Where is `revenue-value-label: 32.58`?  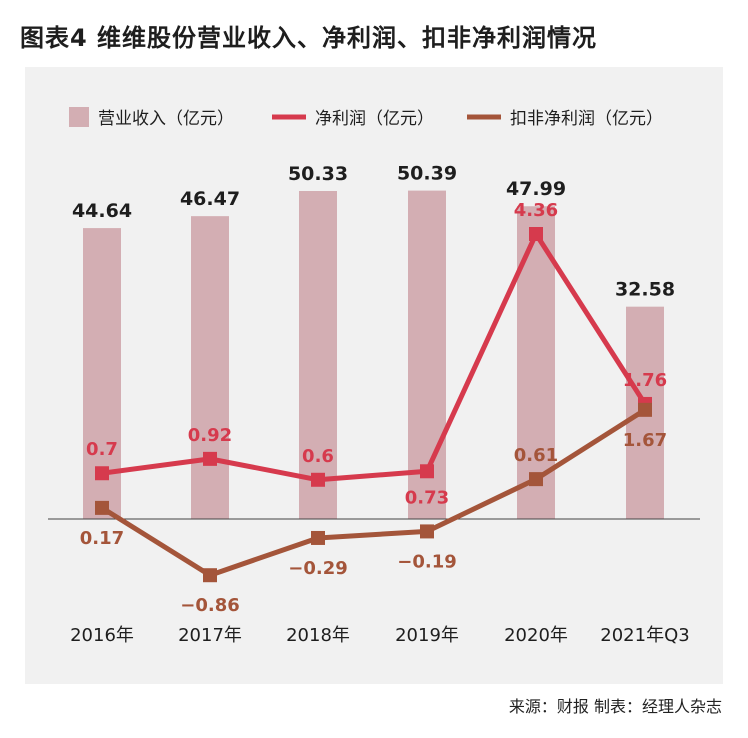 revenue-value-label: 32.58 is located at coordinates (645, 290).